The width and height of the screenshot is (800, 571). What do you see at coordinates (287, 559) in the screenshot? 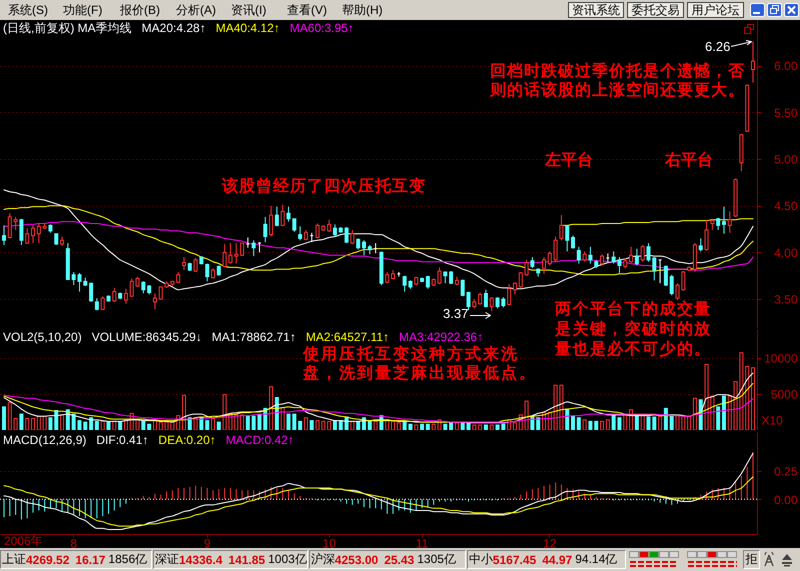
I see `text: 1003亿` at bounding box center [287, 559].